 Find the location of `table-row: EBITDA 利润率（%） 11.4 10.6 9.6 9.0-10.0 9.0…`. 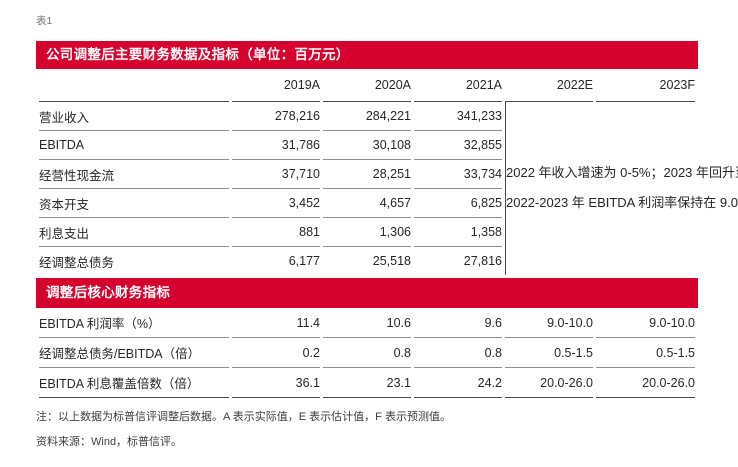

table-row: EBITDA 利润率（%） 11.4 10.6 9.6 9.0-10.0 9.0… is located at coordinates (367, 323).